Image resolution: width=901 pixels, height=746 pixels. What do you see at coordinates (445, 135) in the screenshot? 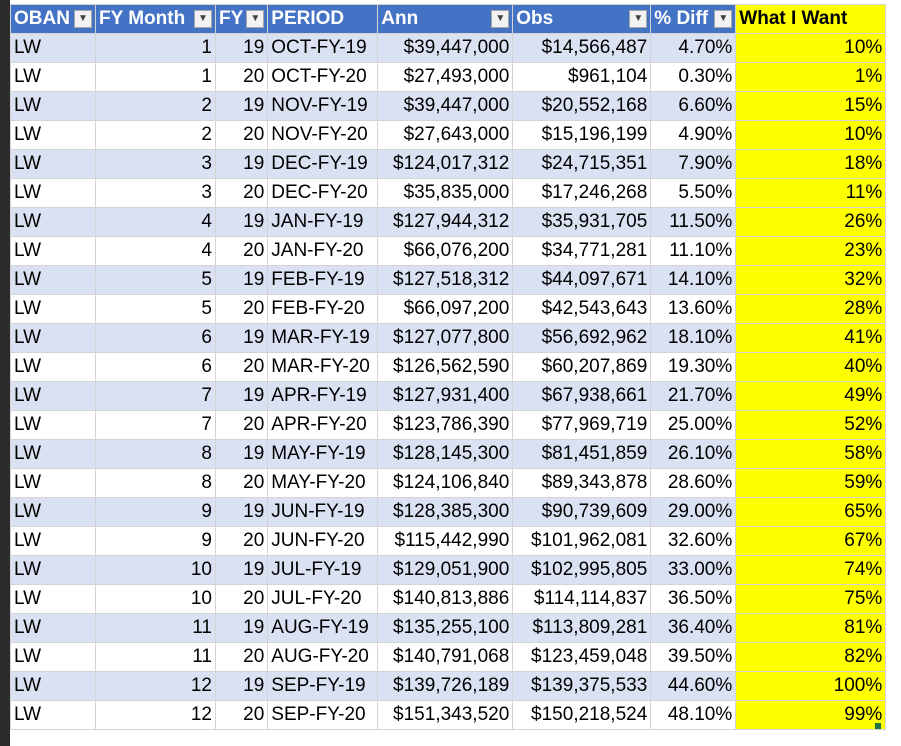
I see `cell-ann: $27,643,000` at bounding box center [445, 135].